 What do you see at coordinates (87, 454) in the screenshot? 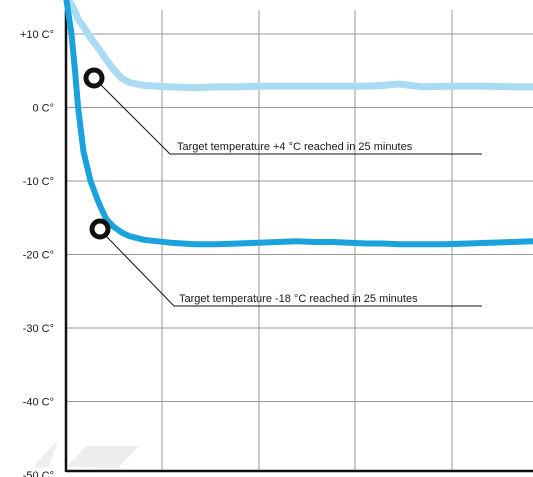
I see `watermark-shape` at bounding box center [87, 454].